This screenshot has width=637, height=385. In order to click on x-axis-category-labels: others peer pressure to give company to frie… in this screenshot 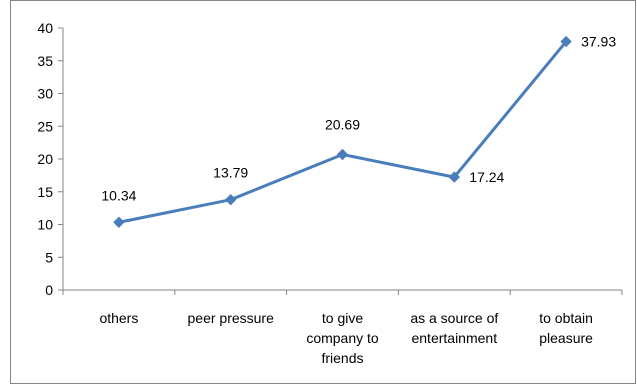, I will do `click(346, 338)`.